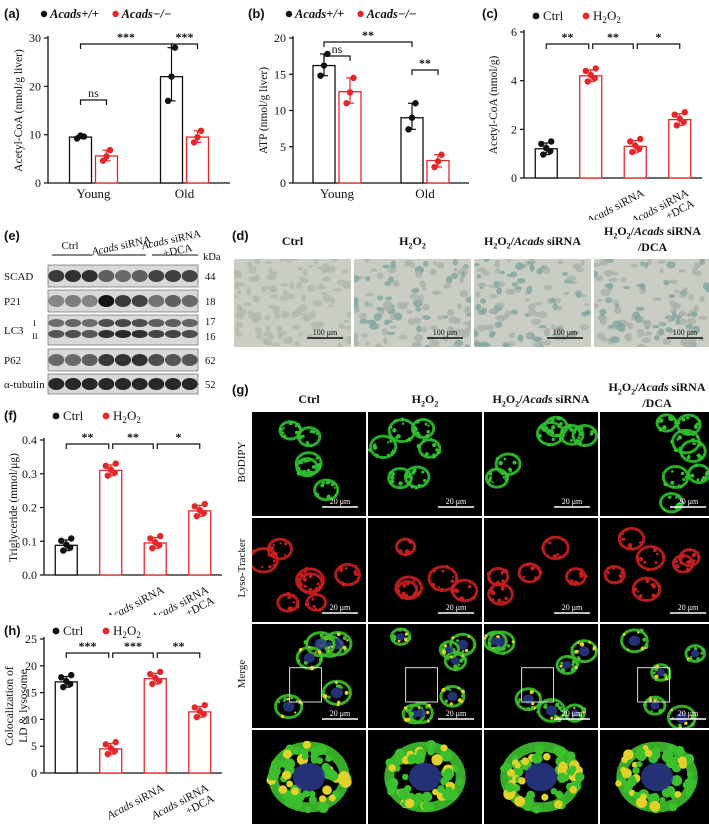  What do you see at coordinates (242, 462) in the screenshot?
I see `g-row-label-0: BODIPY` at bounding box center [242, 462].